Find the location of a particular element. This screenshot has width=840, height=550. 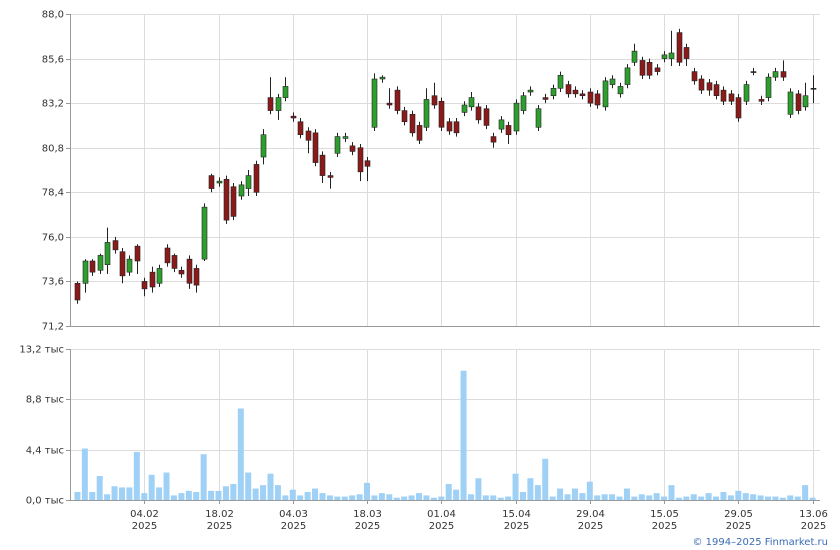

copyright-link: © 1994–2025 Finmarket.ru is located at coordinates (760, 542).